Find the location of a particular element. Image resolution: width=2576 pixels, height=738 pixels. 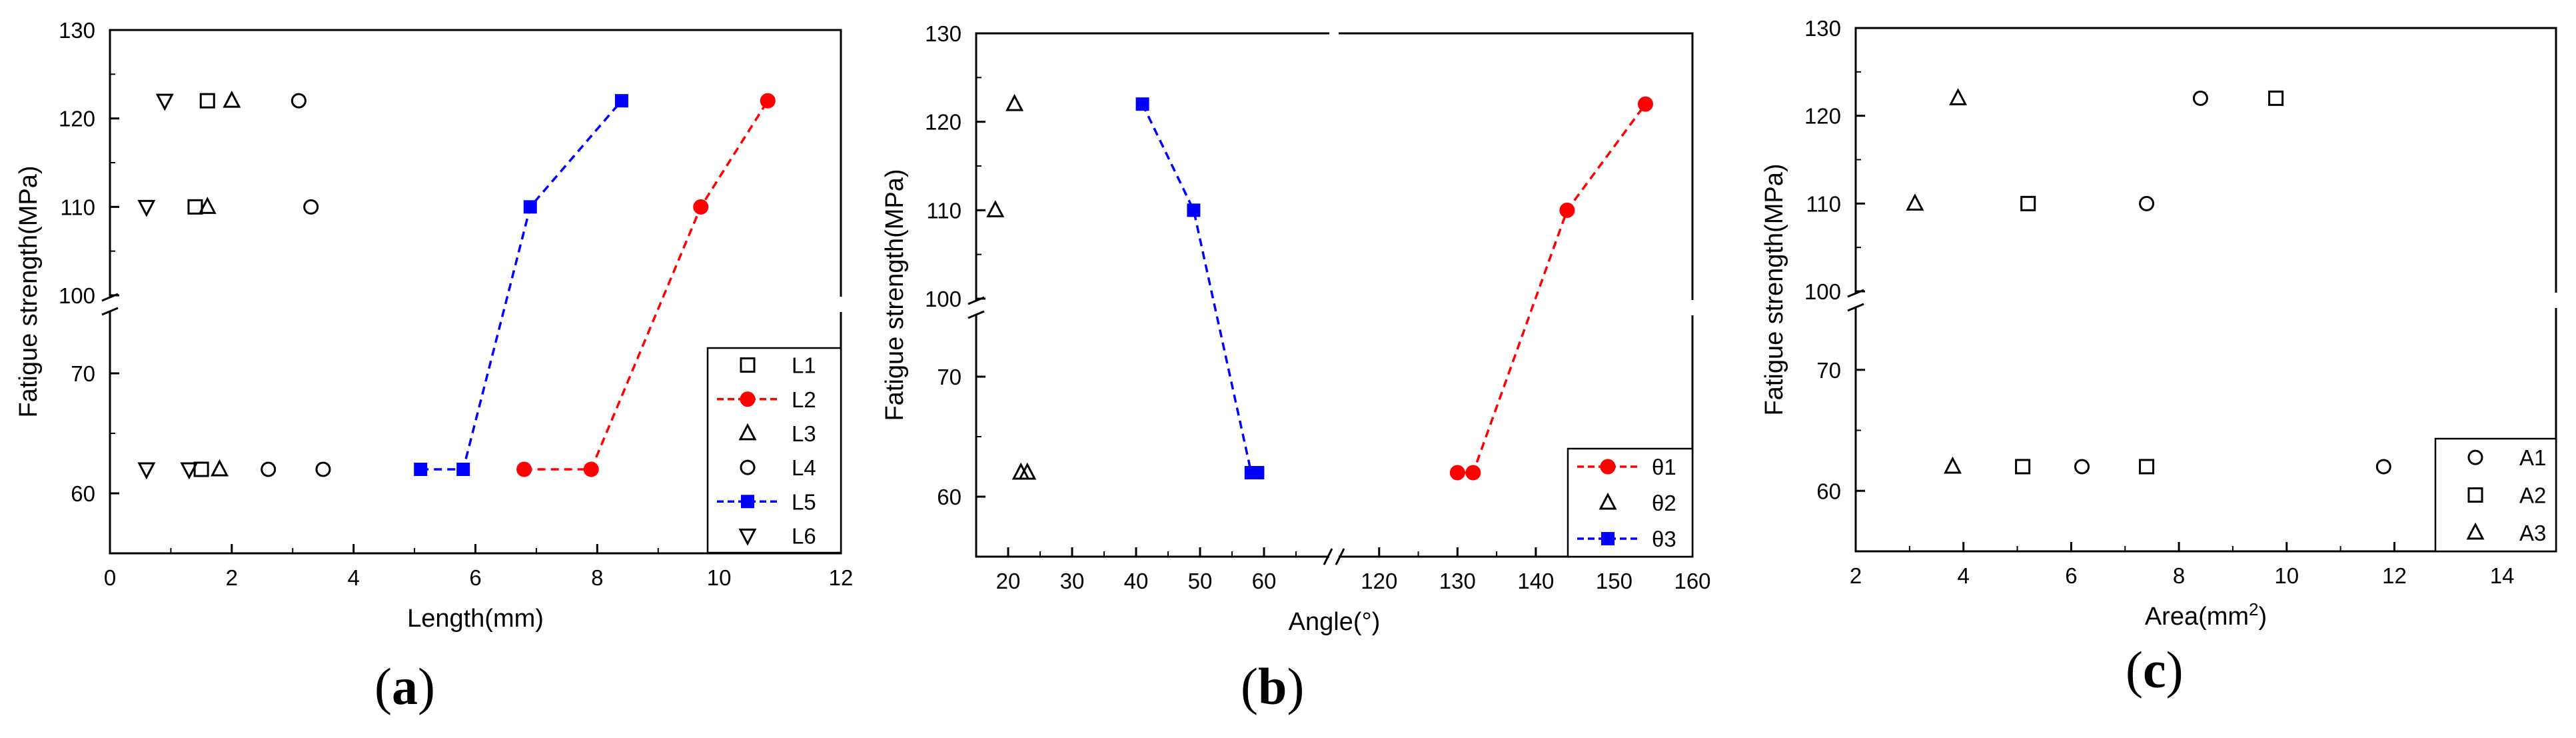

chart-b-xtick-label-1-2: 140 is located at coordinates (1535, 581).